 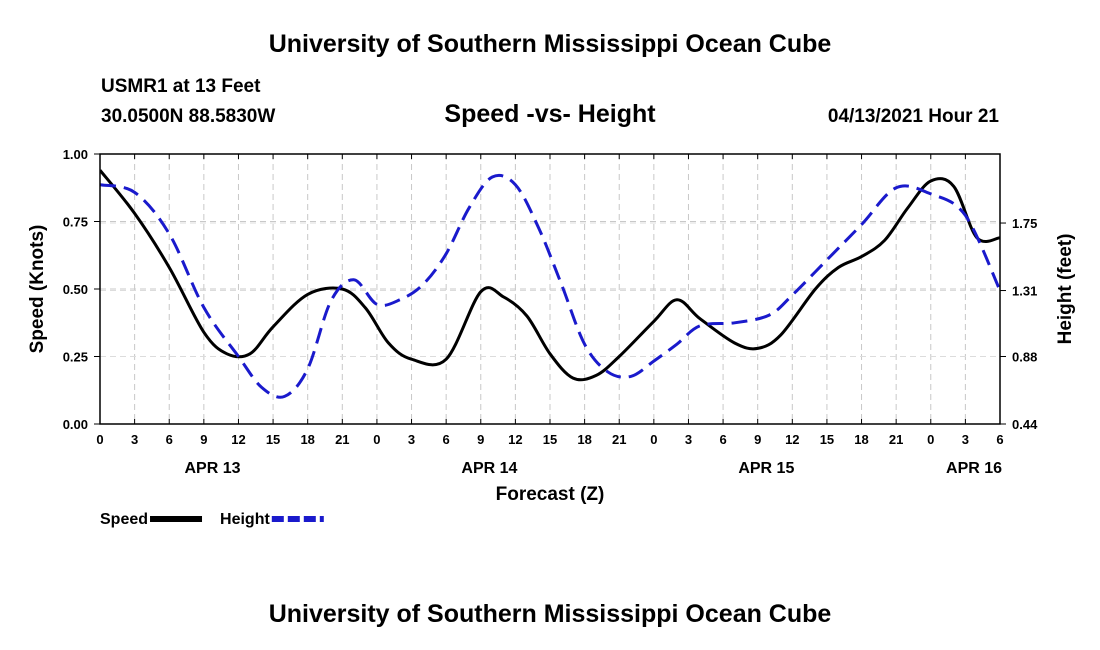 What do you see at coordinates (75, 222) in the screenshot?
I see `y-tick-label: 0.75` at bounding box center [75, 222].